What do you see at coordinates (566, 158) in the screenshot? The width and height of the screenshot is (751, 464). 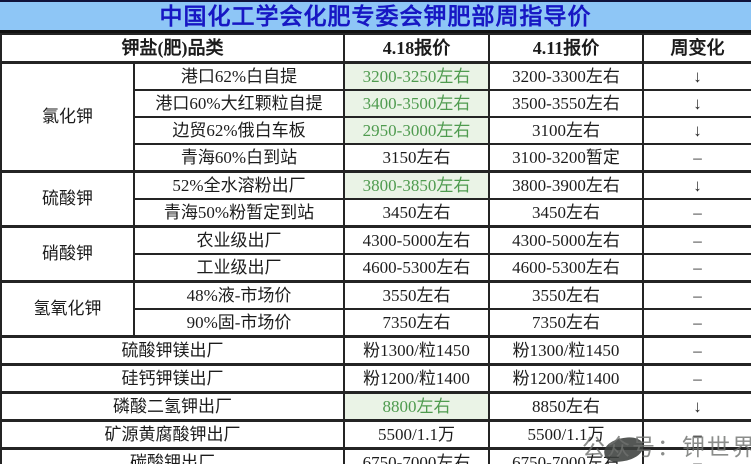 I see `price-0411-cell: 3100-3200暂定` at bounding box center [566, 158].